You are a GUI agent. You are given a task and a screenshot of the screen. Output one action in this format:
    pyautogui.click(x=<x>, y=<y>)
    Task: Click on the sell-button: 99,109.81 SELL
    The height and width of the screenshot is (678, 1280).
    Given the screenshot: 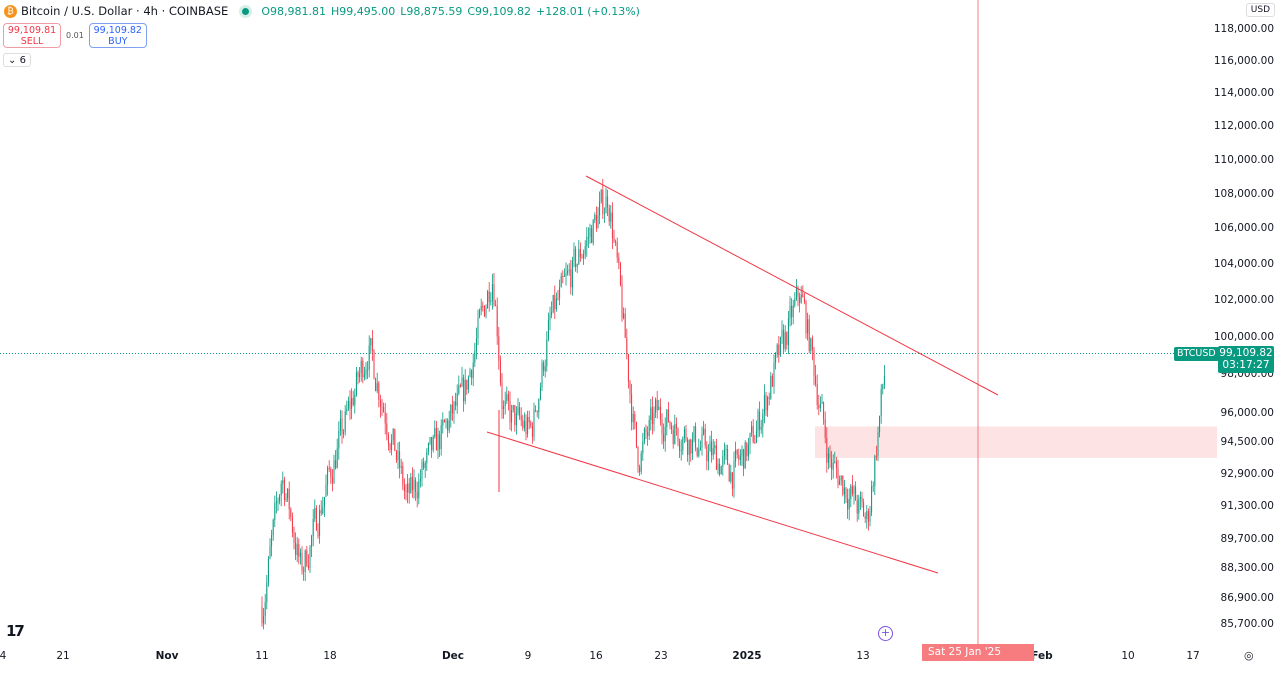 What is the action you would take?
    pyautogui.click(x=32, y=35)
    